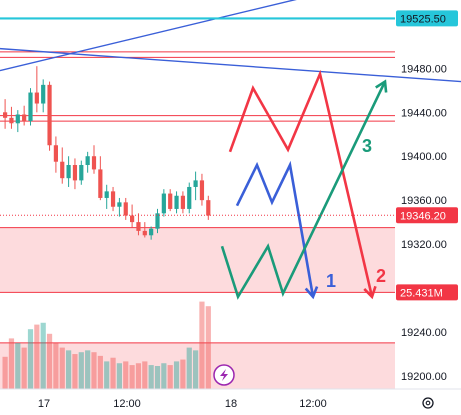 This screenshot has height=415, width=461. Describe the element at coordinates (367, 146) in the screenshot. I see `scenario-label-3: 3` at that location.